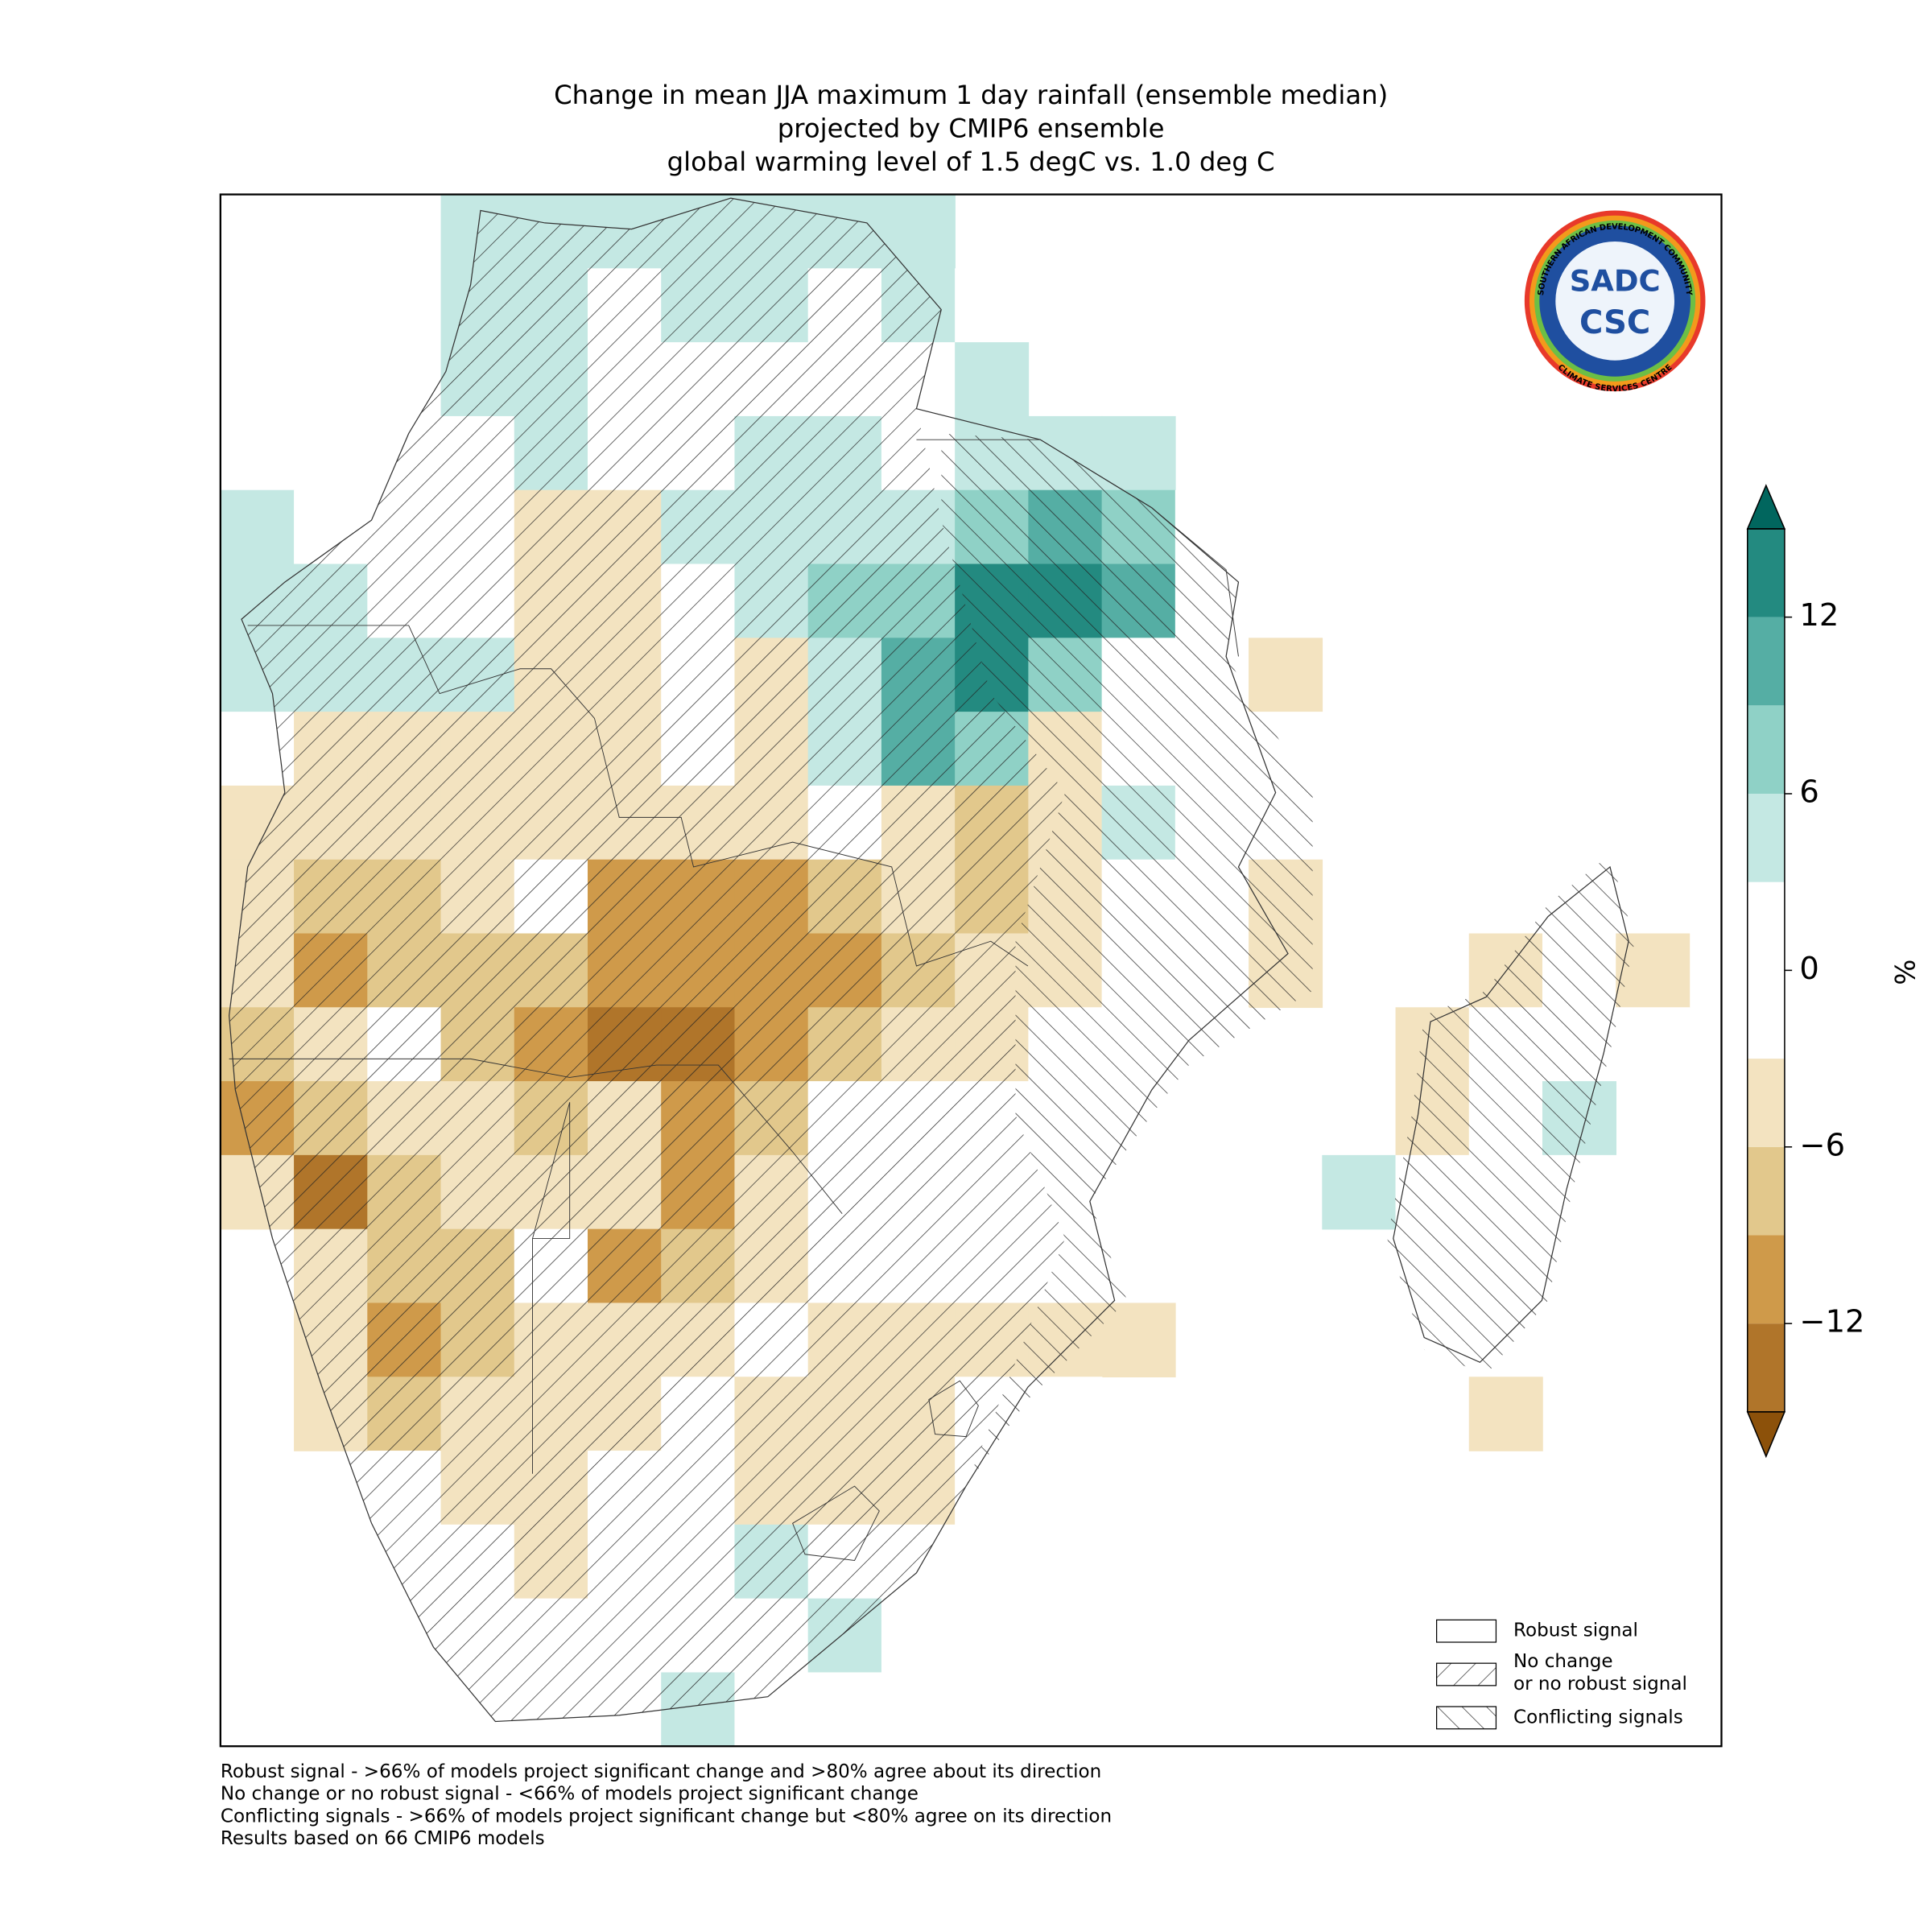  What do you see at coordinates (1822, 1145) in the screenshot?
I see `colorbar-tick-label: −6` at bounding box center [1822, 1145].